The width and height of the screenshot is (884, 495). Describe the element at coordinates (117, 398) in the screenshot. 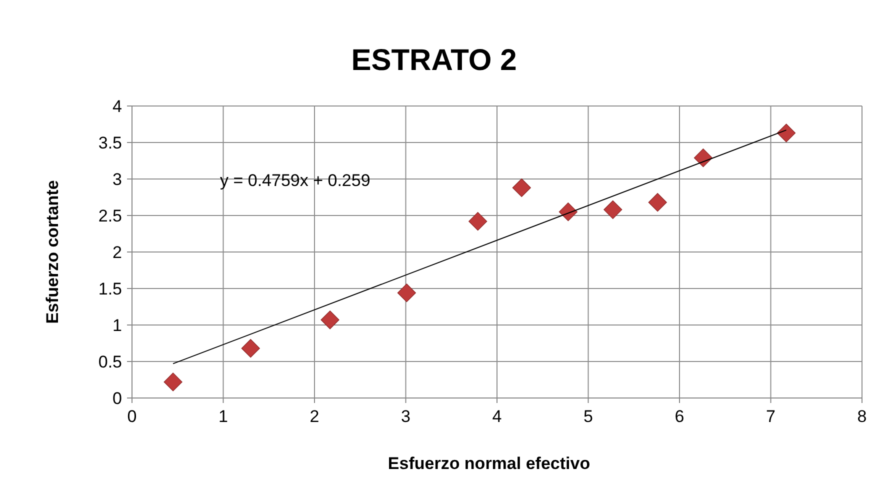

I see `y-tick-label: 0` at that location.